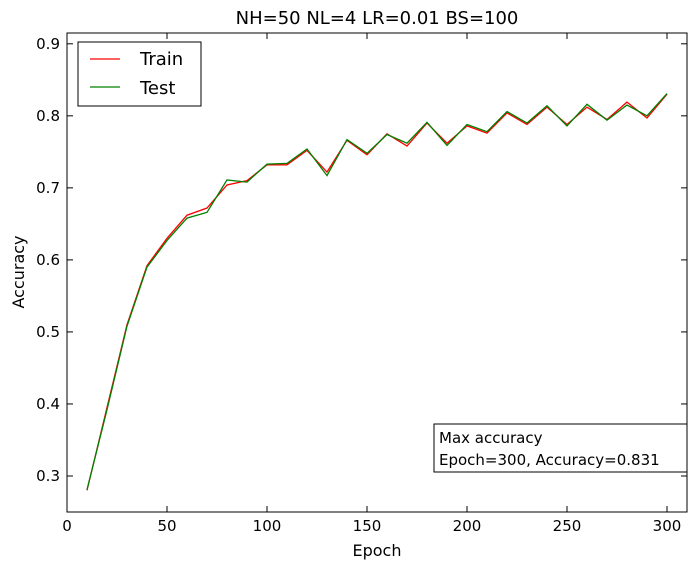 Image resolution: width=696 pixels, height=570 pixels. I want to click on y-axis-label: Accuracy, so click(18, 271).